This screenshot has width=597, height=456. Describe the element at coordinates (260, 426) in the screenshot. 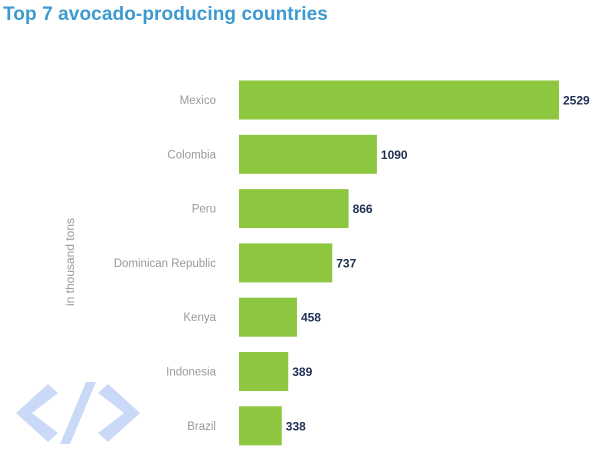

I see `bar-brazil` at that location.